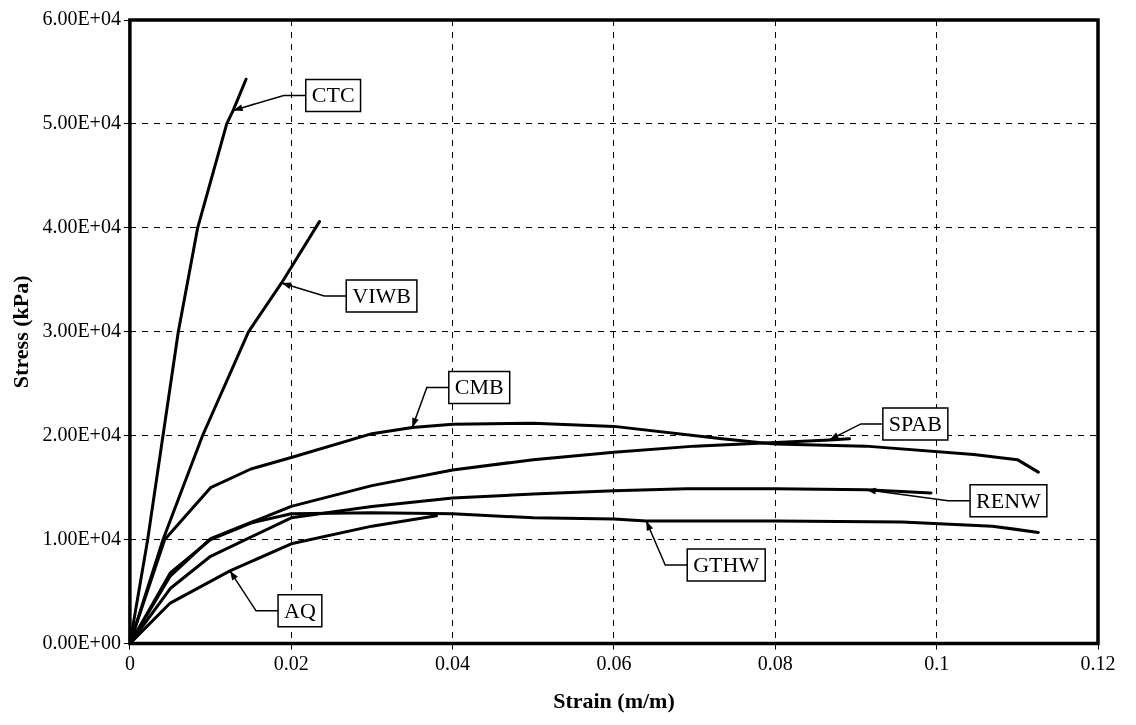 The image size is (1136, 725). Describe the element at coordinates (81, 433) in the screenshot. I see `y-tick-label: 2.00E+04` at that location.